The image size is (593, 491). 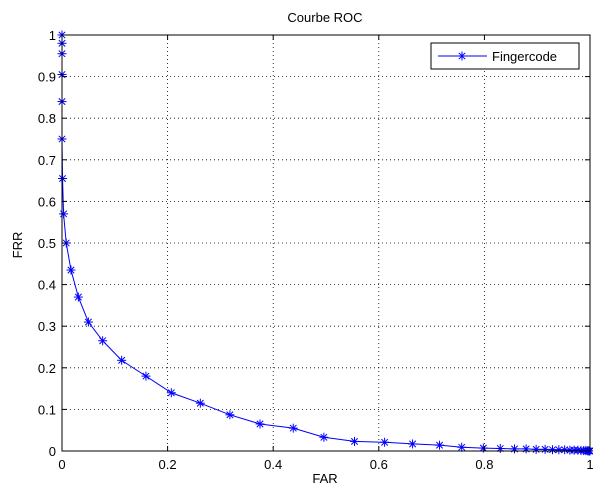 What do you see at coordinates (462, 56) in the screenshot?
I see `legend-marker-fingercode` at bounding box center [462, 56].